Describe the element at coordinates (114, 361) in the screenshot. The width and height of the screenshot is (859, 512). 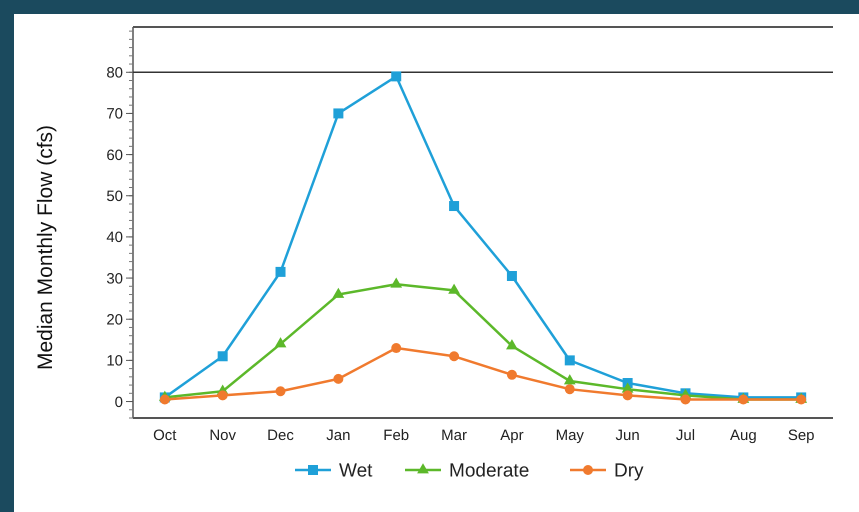
I see `y-tick-label: 10` at that location.